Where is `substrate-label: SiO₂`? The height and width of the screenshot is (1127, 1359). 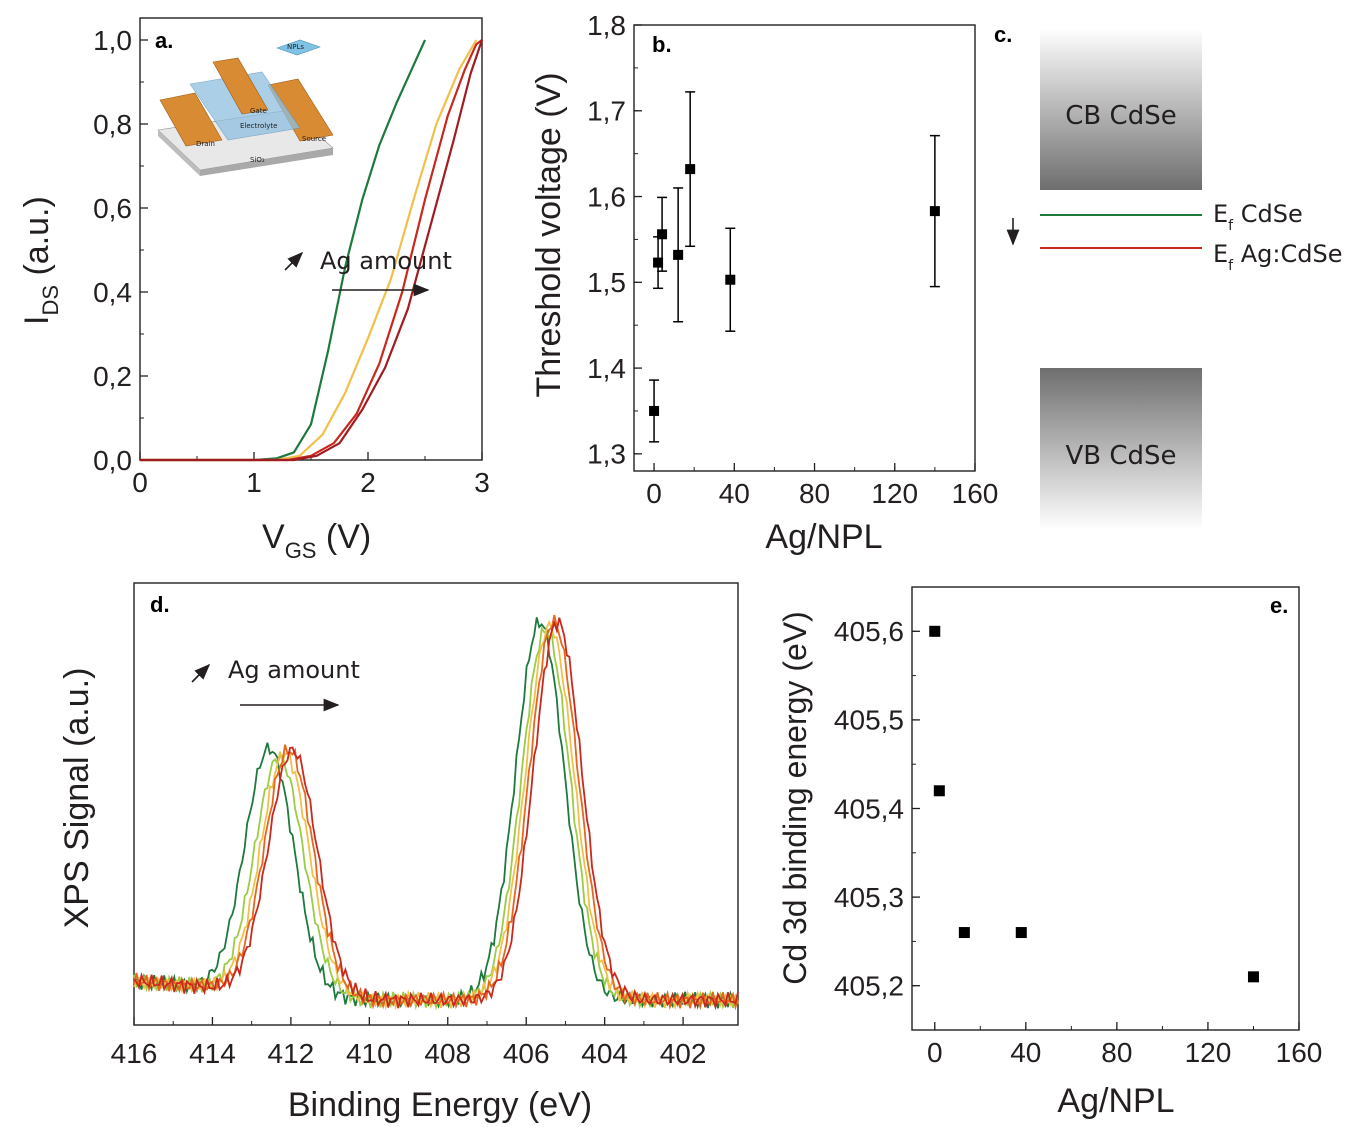
substrate-label: SiO₂ is located at coordinates (257, 160).